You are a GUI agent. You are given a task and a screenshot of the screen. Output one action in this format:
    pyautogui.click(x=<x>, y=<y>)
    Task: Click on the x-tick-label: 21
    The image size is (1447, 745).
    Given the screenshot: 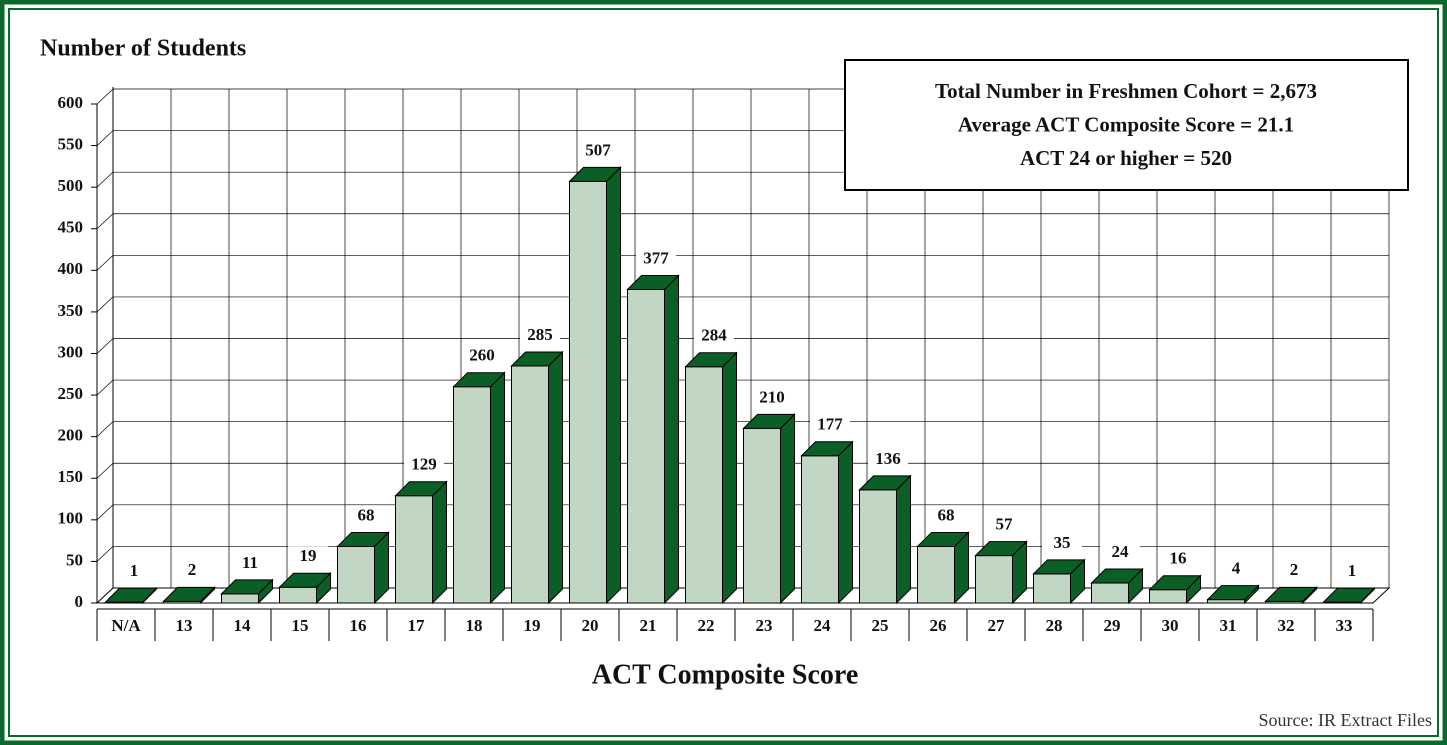 What is the action you would take?
    pyautogui.click(x=648, y=625)
    